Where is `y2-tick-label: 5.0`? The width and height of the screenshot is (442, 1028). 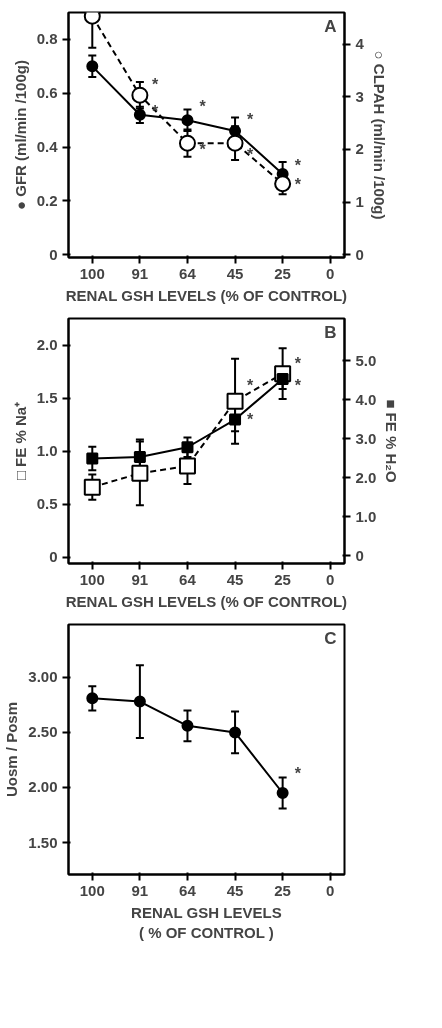
y2-tick-label: 5.0 is located at coordinates (366, 360).